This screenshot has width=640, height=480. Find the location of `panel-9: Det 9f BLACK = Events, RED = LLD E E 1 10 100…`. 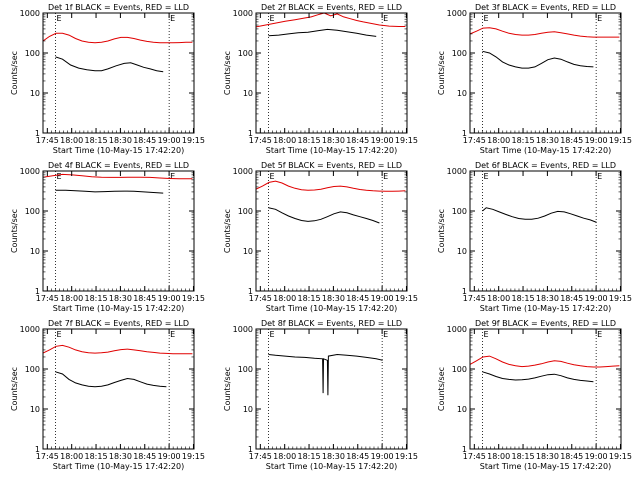

panel-9: Det 9f BLACK = Events, RED = LLD E E 1 10 100… is located at coordinates (534, 395).